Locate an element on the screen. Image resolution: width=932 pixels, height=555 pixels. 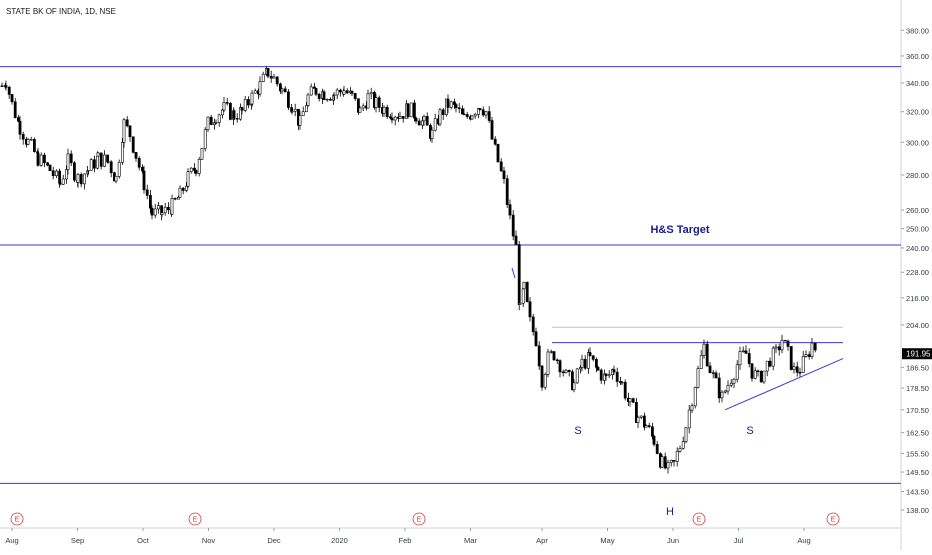
ytick-label: 138.00 is located at coordinates (917, 510).